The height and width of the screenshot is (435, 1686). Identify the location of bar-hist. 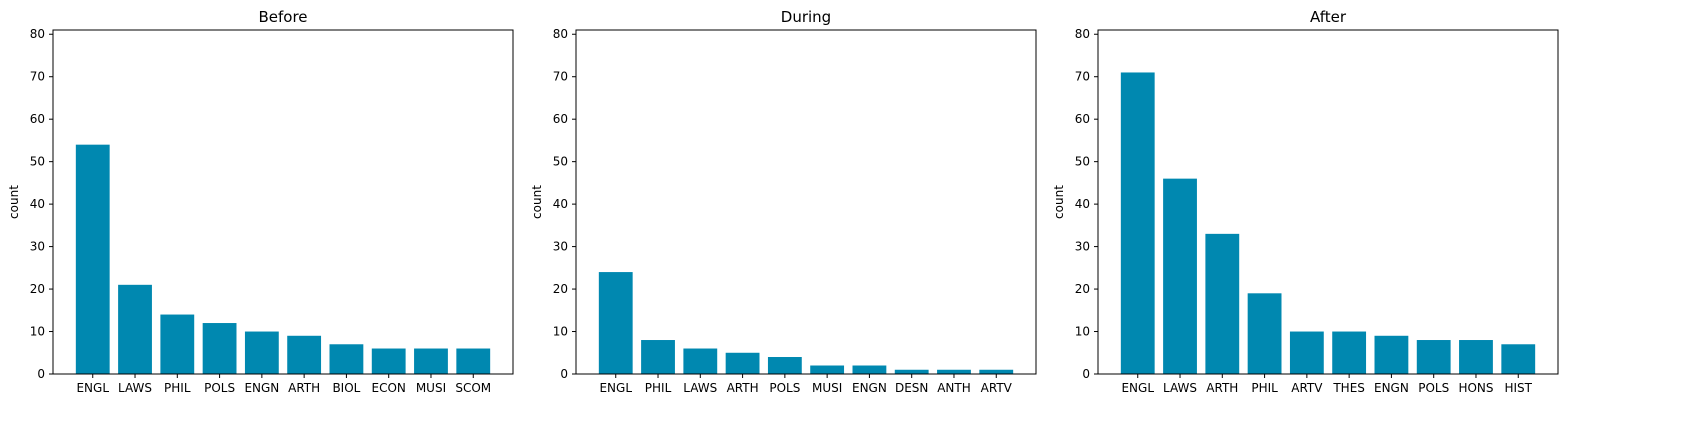
(1518, 359).